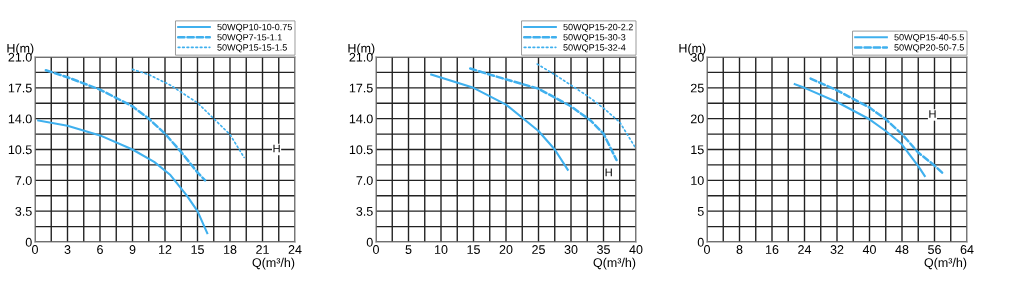 The image size is (1024, 292). What do you see at coordinates (252, 48) in the screenshot?
I see `legend-label: 50WQP15-15-1.5` at bounding box center [252, 48].